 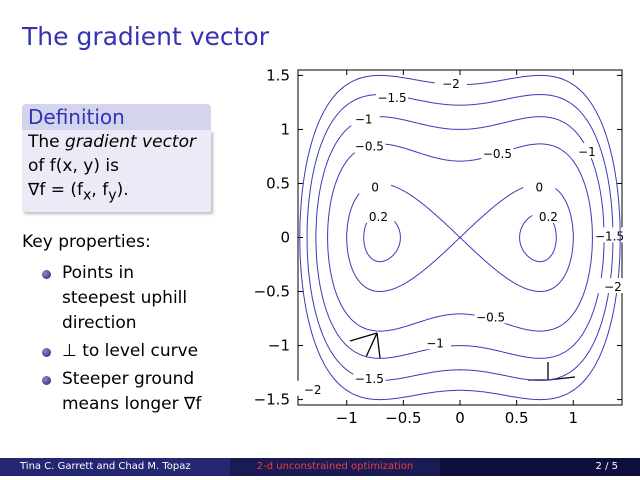 What do you see at coordinates (86, 242) in the screenshot?
I see `properties-title: Key properties:` at bounding box center [86, 242].